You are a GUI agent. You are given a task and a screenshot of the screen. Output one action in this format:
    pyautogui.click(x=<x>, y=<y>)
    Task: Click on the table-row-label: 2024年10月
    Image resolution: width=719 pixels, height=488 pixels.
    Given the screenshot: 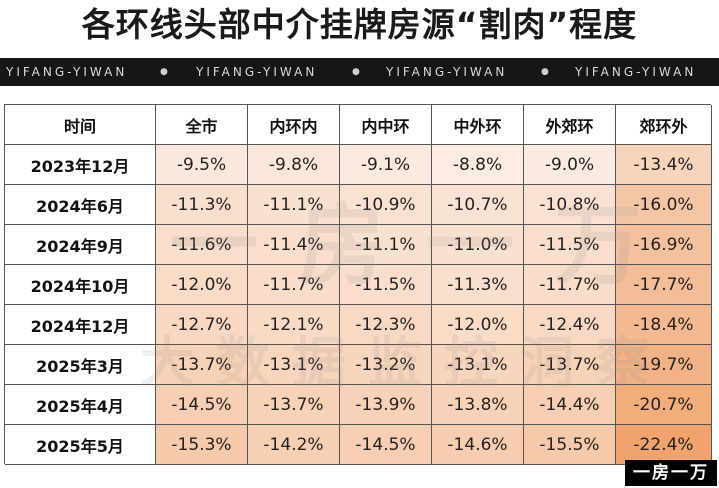 What is the action you would take?
    pyautogui.click(x=80, y=285)
    